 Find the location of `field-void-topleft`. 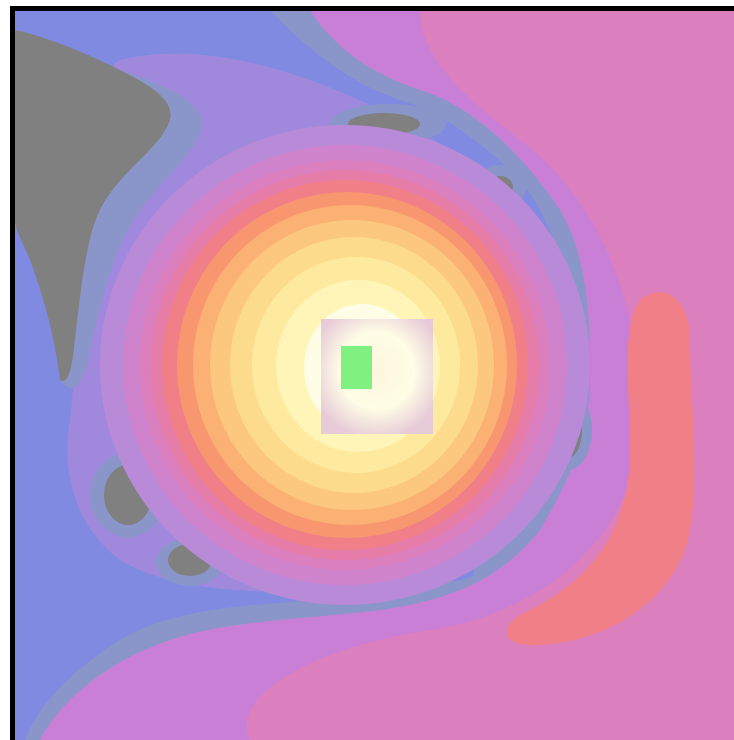

field-void-topleft is located at coordinates (93, 205).